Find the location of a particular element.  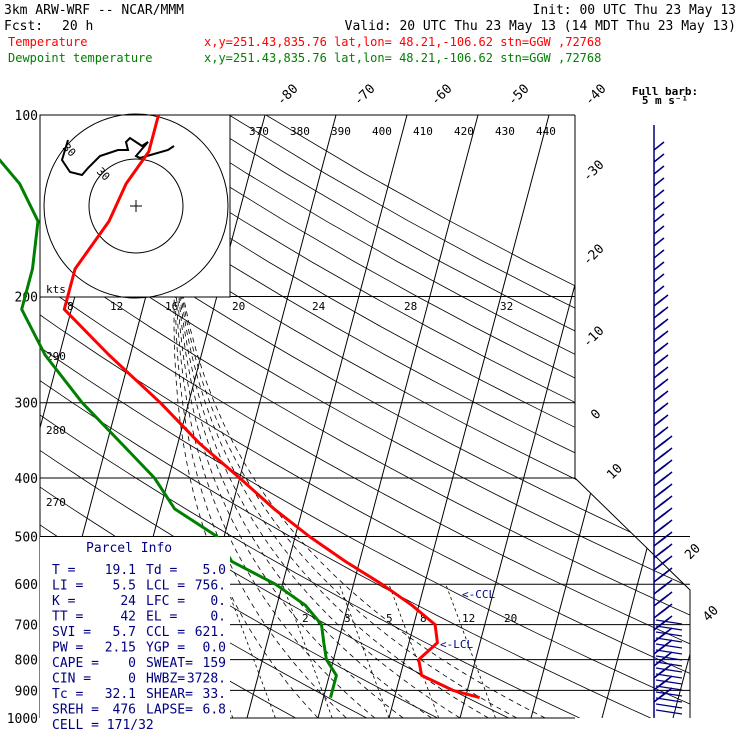

top-temp-label: -70 is located at coordinates (364, 95).